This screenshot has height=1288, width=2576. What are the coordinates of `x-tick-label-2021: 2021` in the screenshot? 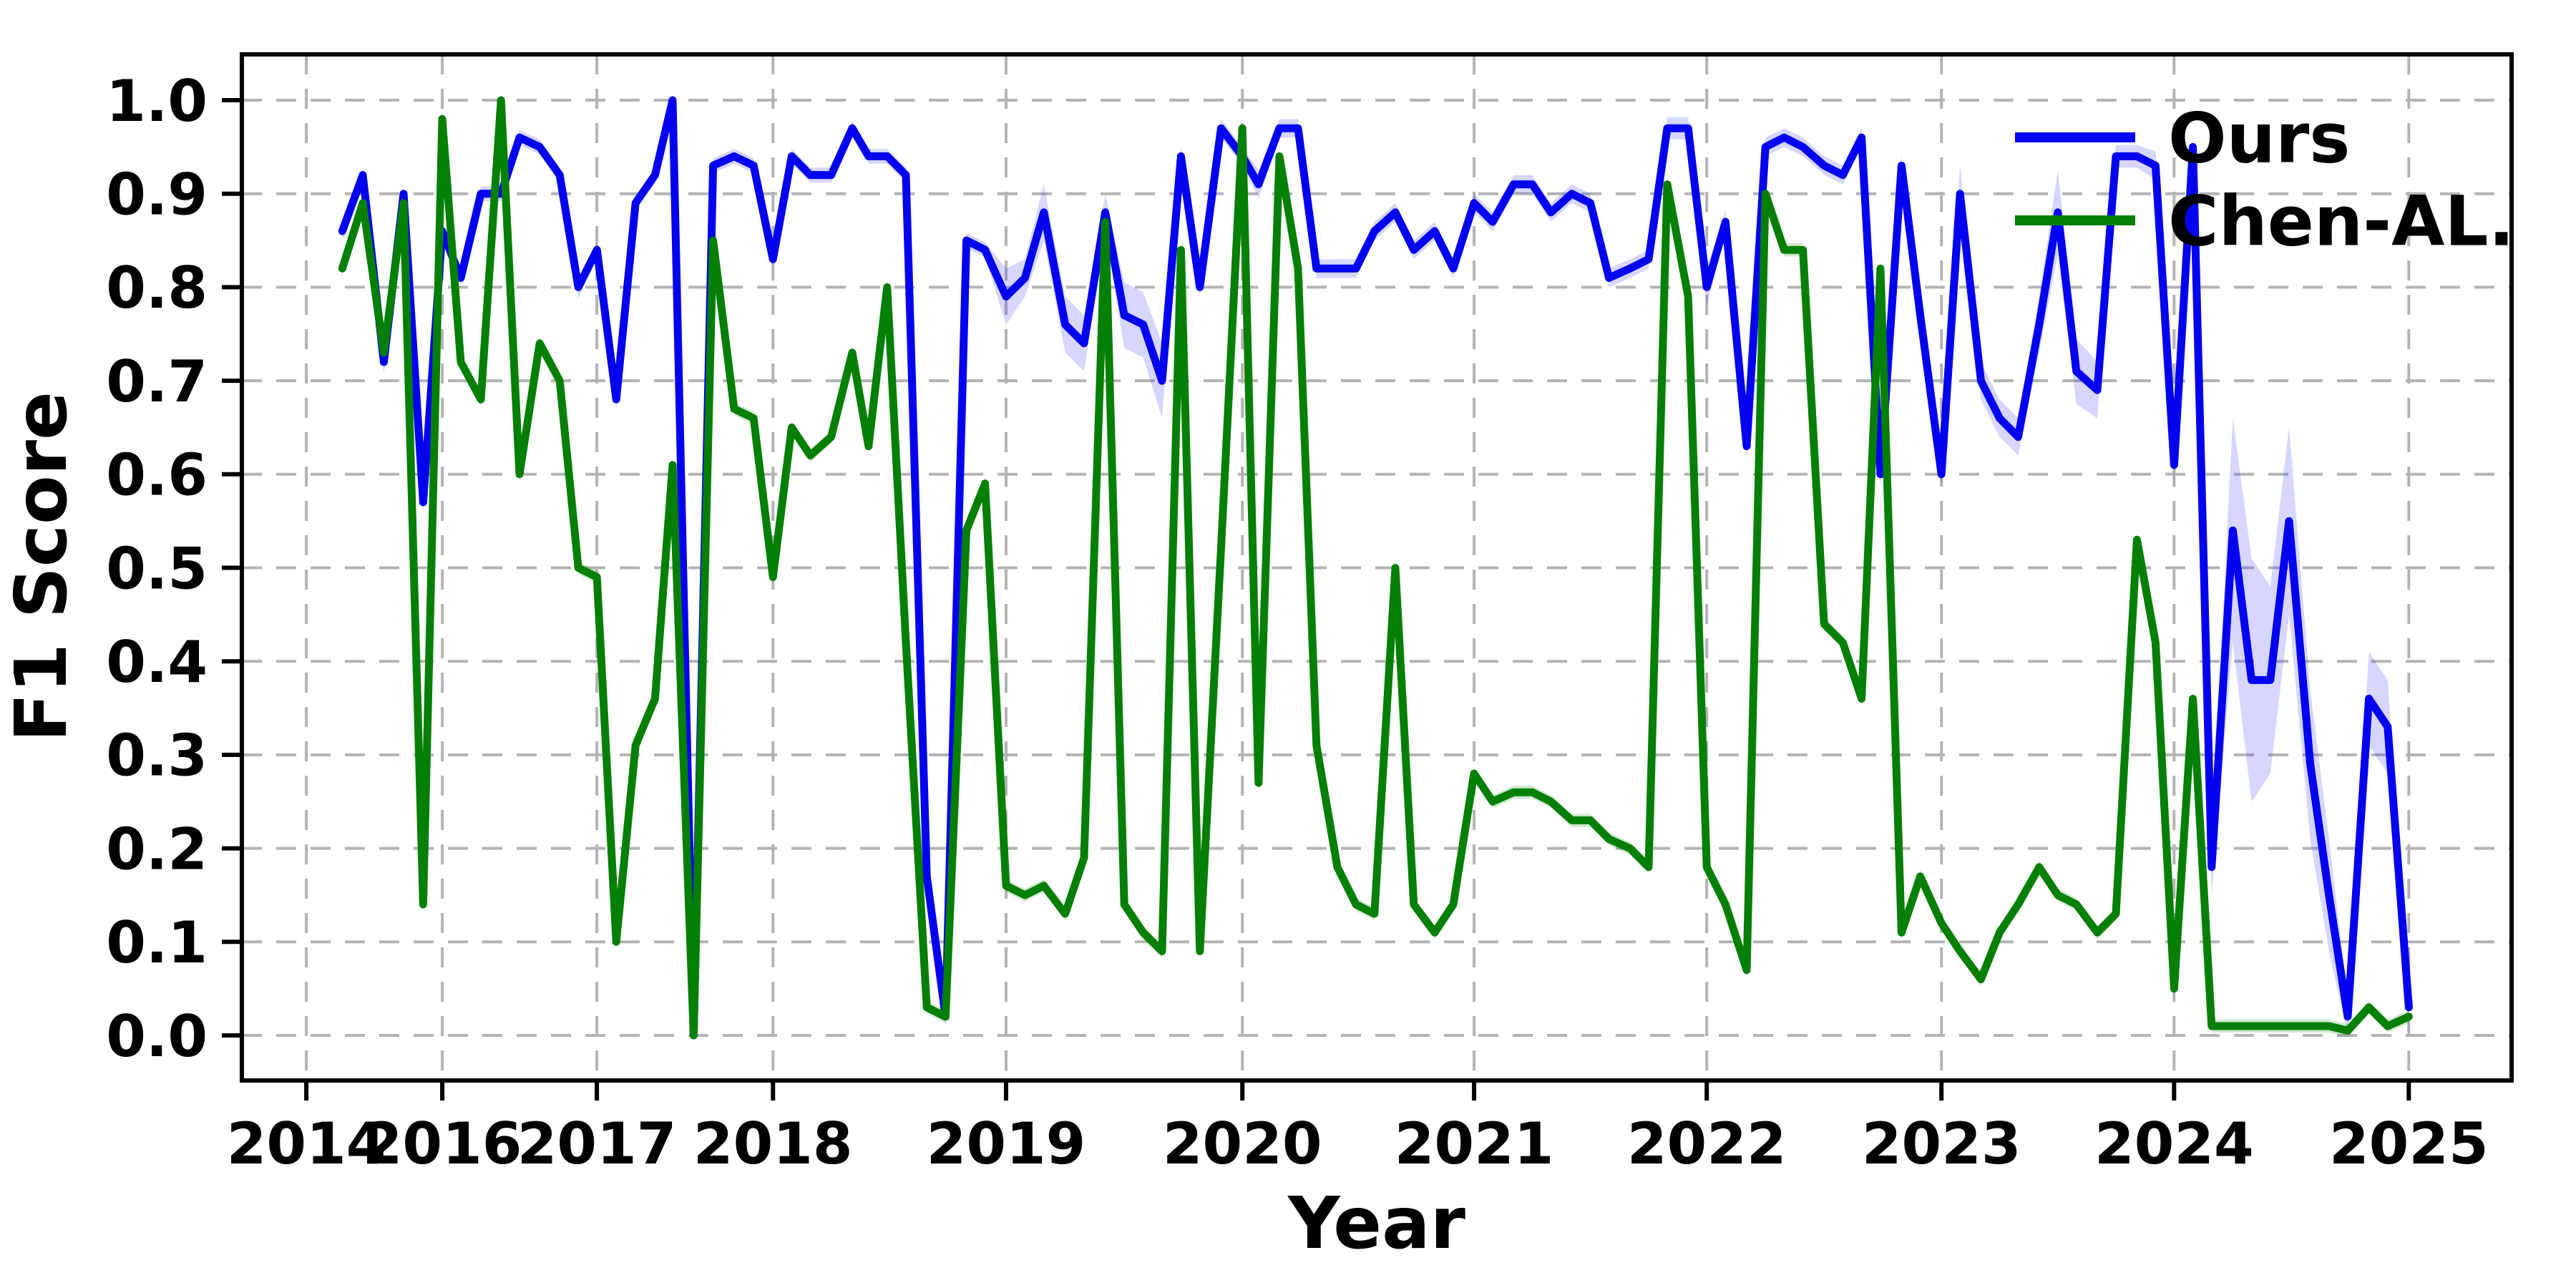 It's located at (1474, 1144).